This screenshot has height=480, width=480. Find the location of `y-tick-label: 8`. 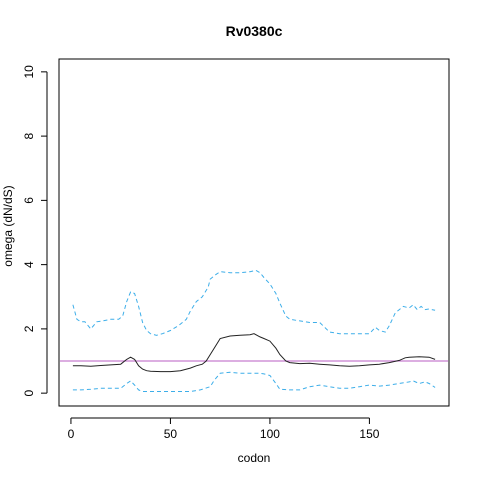

y-tick-label: 8 is located at coordinates (29, 135).